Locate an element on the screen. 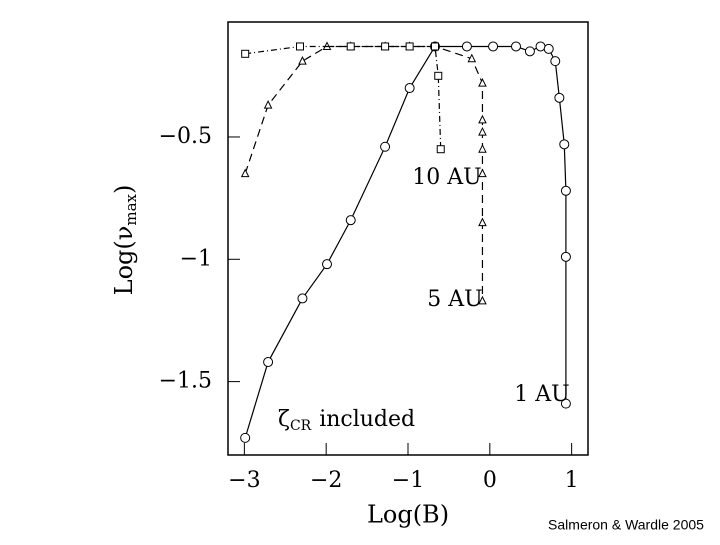 Image resolution: width=720 pixels, height=545 pixels. y-tick-label: −0.5 is located at coordinates (185, 136).